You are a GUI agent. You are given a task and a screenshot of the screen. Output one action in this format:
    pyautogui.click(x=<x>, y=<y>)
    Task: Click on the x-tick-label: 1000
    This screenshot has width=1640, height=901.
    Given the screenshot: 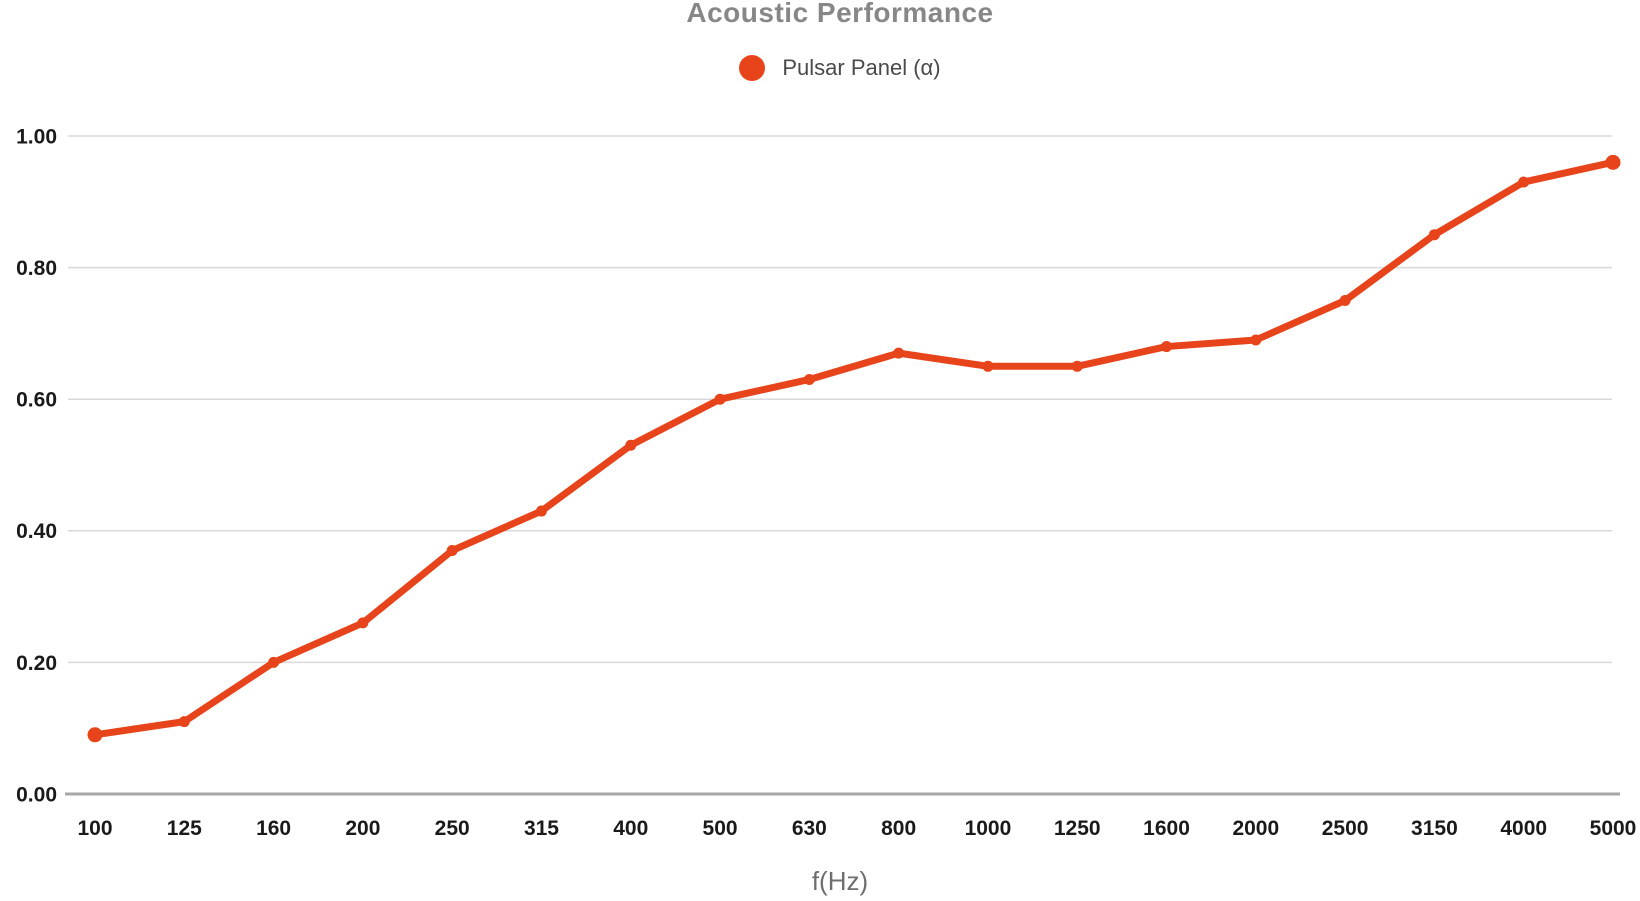 What is the action you would take?
    pyautogui.click(x=988, y=828)
    